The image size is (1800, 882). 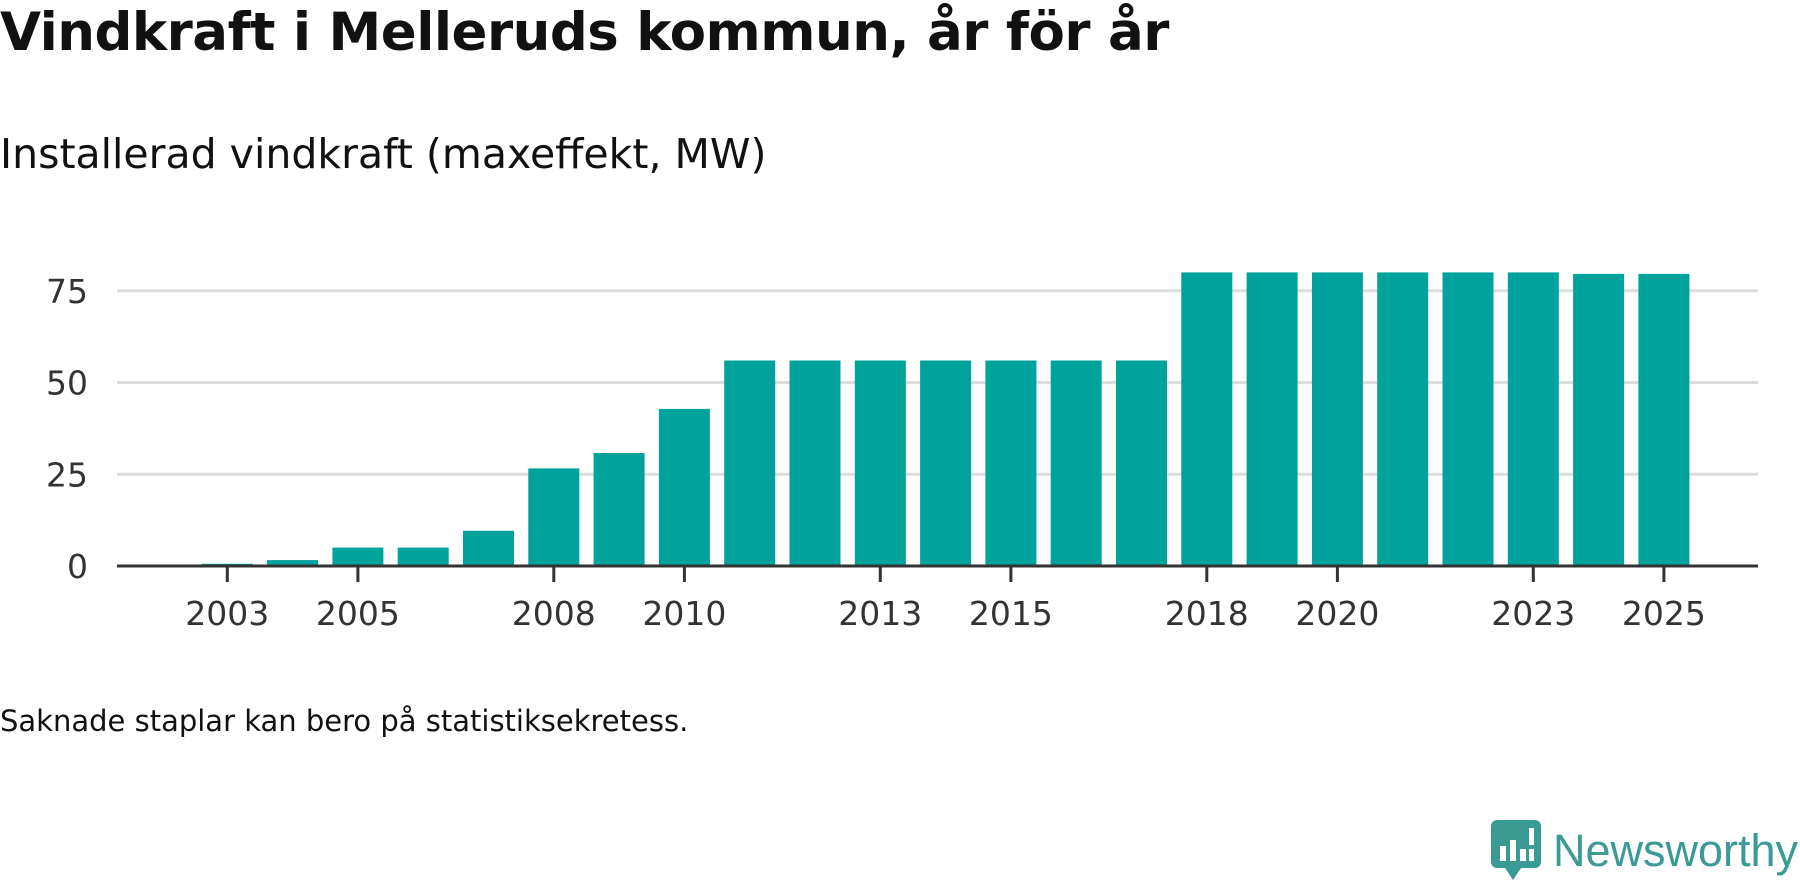 What do you see at coordinates (1011, 463) in the screenshot?
I see `bar-2015: 2015: 56` at bounding box center [1011, 463].